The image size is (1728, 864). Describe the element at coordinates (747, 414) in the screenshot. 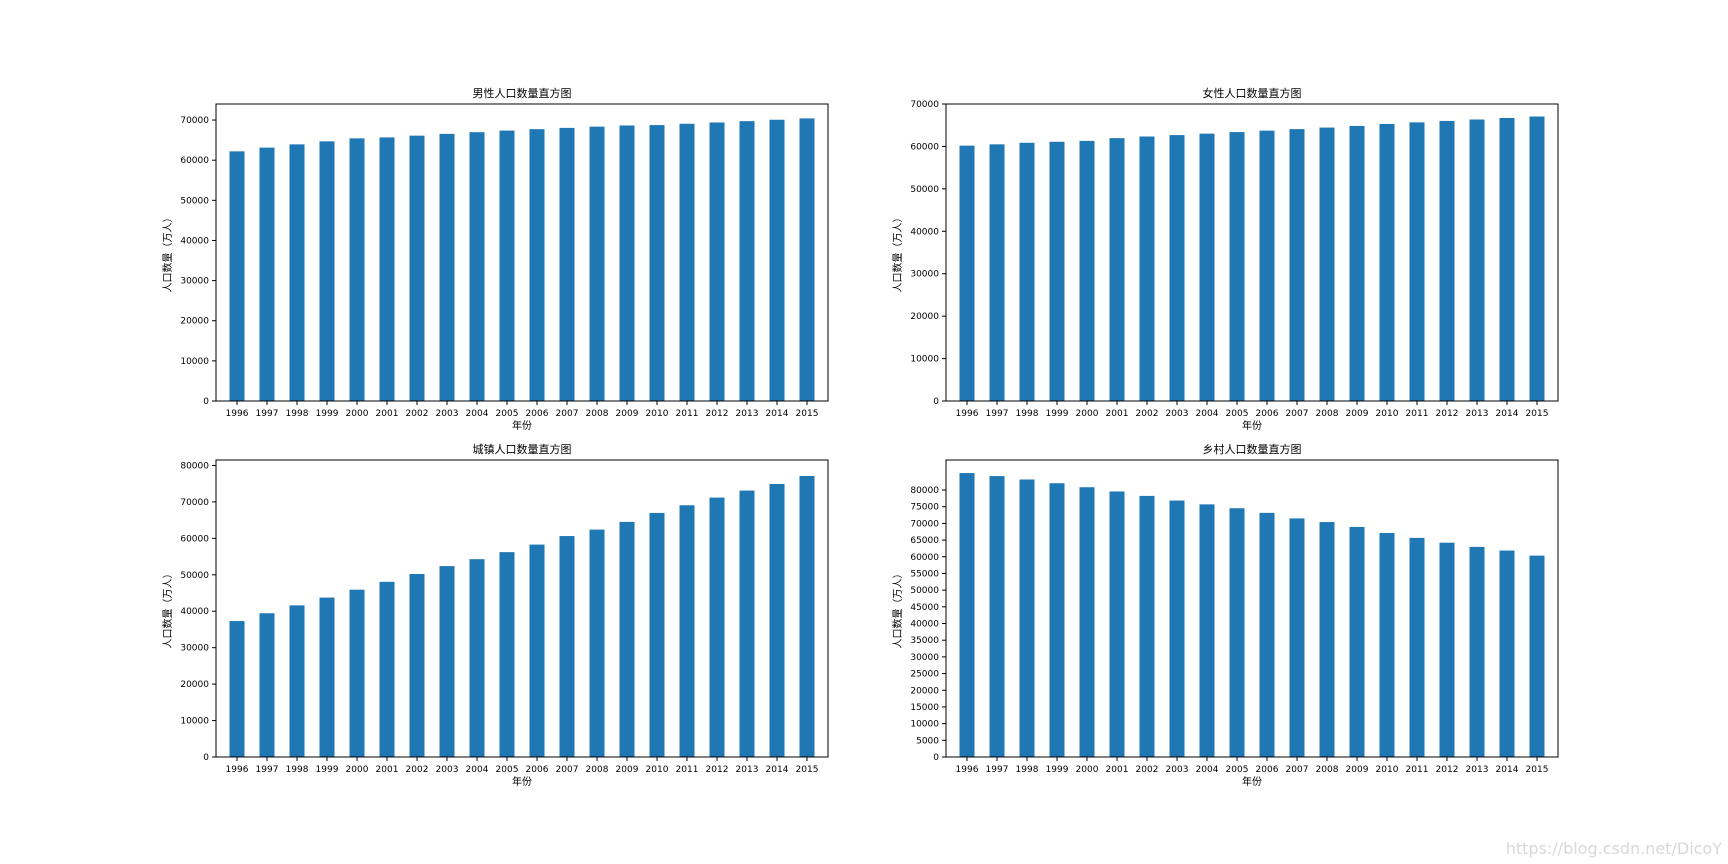

I see `x-tick-label: 2013` at that location.